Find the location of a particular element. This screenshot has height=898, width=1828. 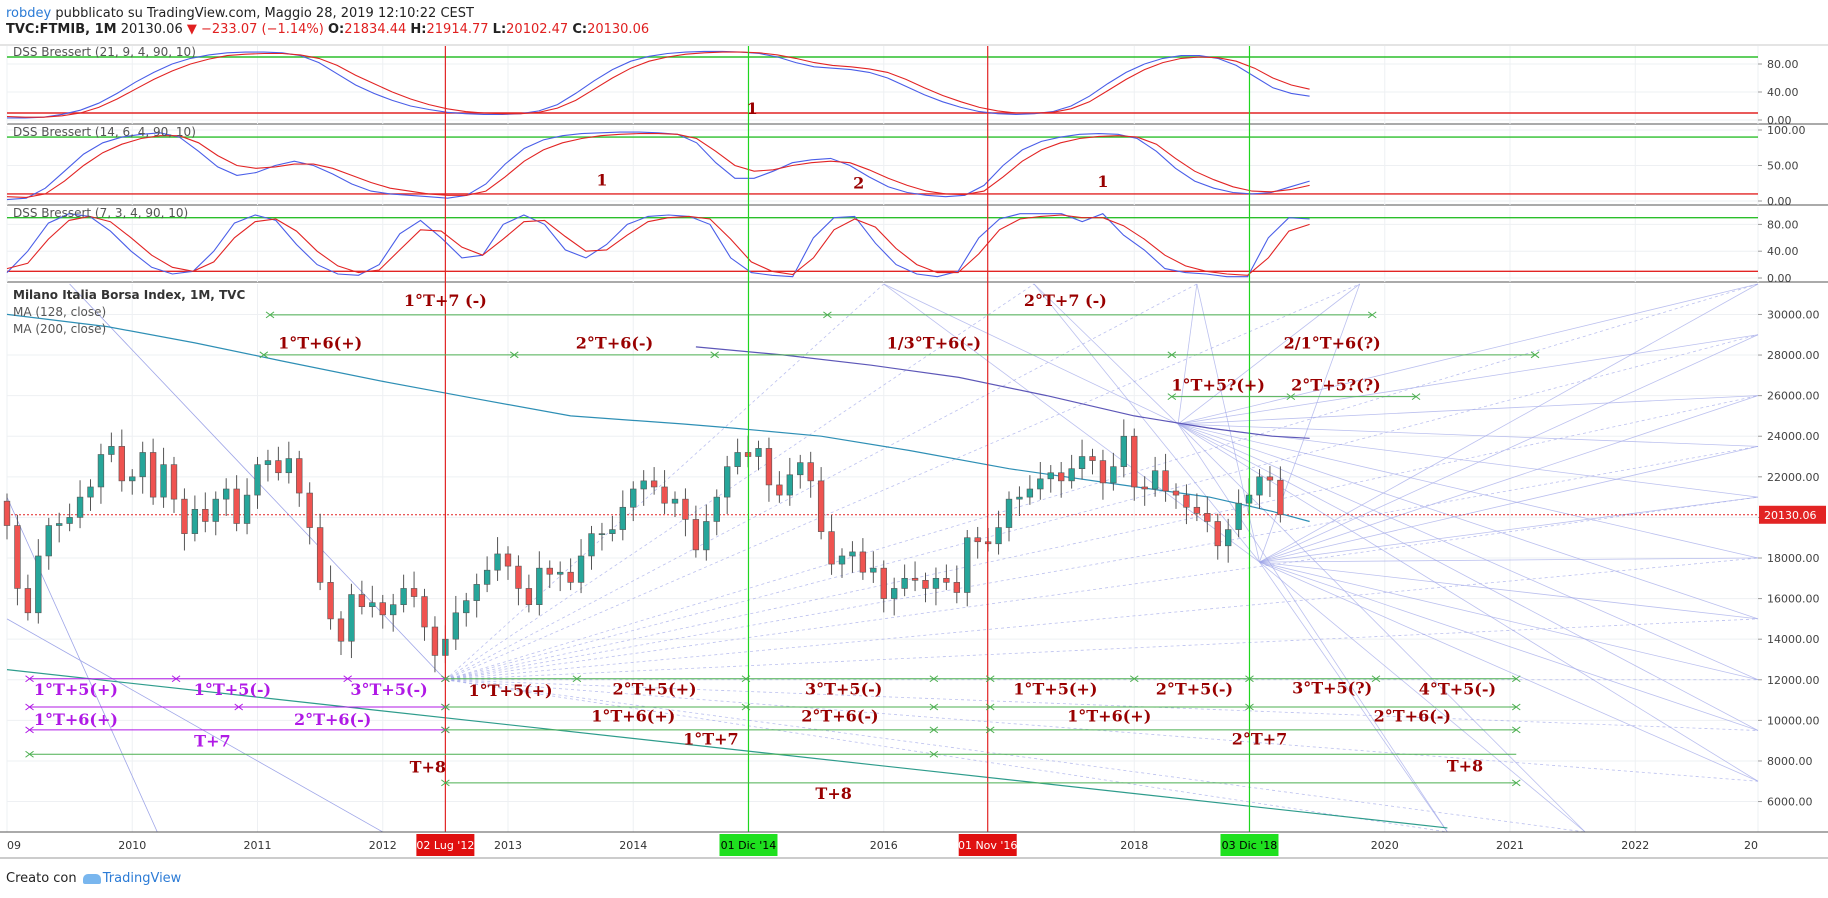

cycle-annotation: T+8 is located at coordinates (833, 793).